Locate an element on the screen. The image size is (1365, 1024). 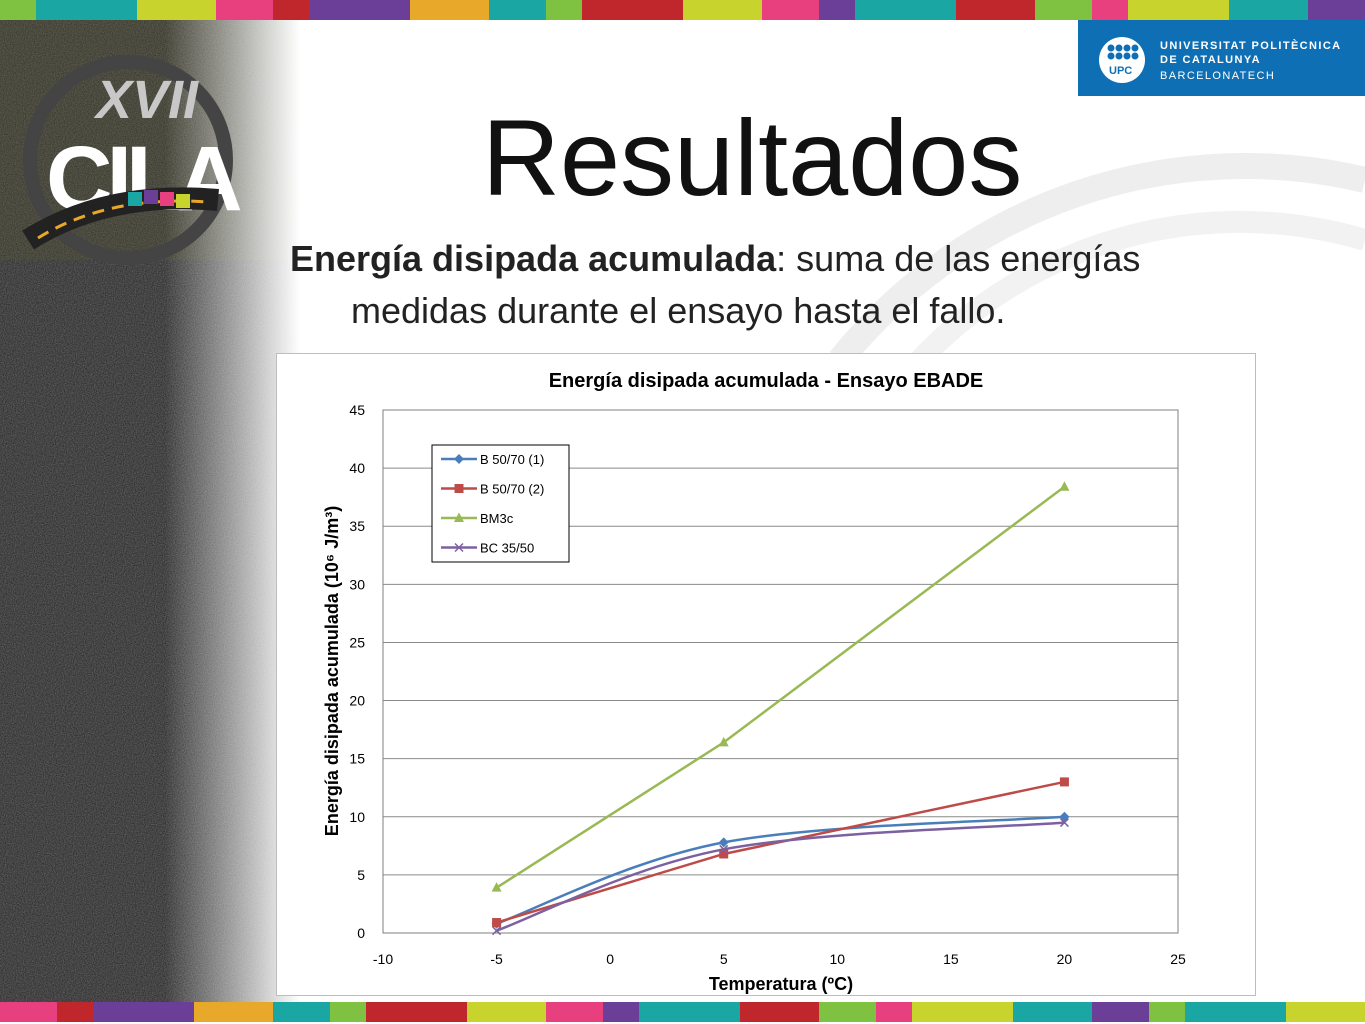
legend-entry-label: B 50/70 (2) is located at coordinates (512, 489).